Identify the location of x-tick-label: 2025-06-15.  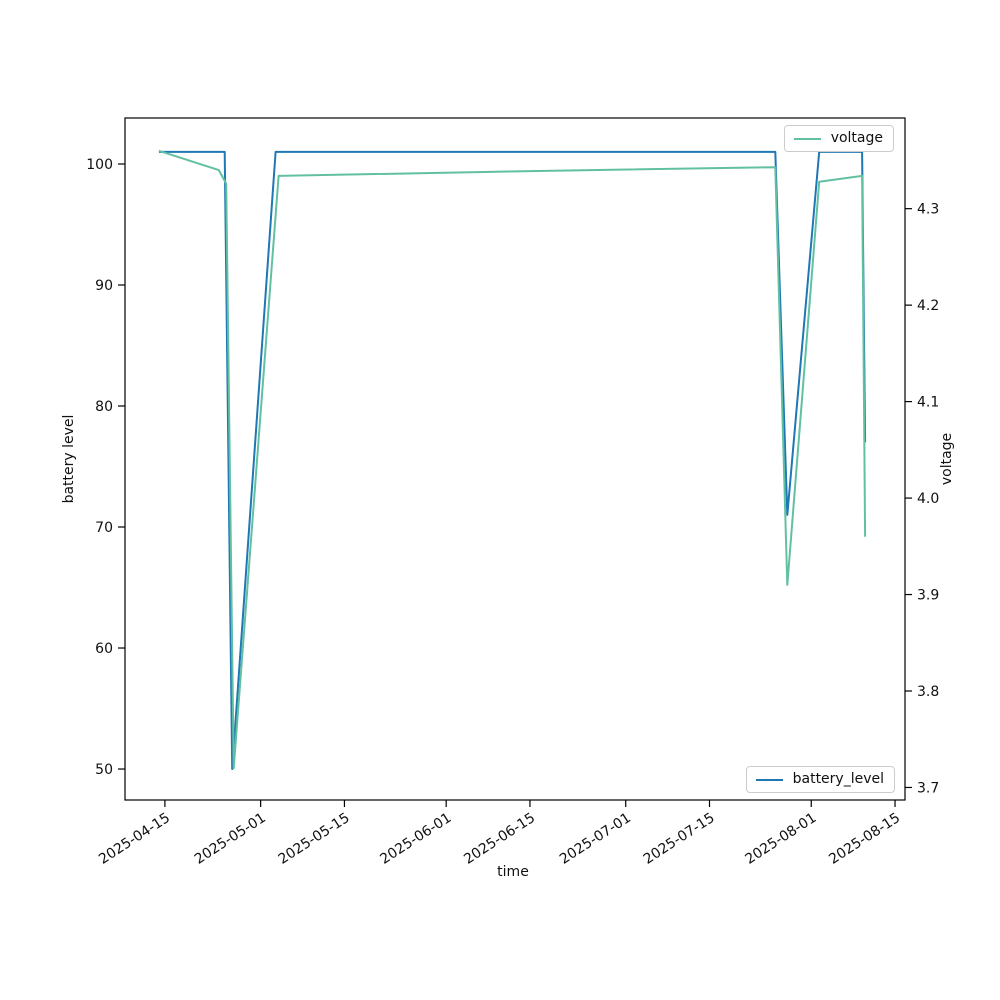
(499, 839).